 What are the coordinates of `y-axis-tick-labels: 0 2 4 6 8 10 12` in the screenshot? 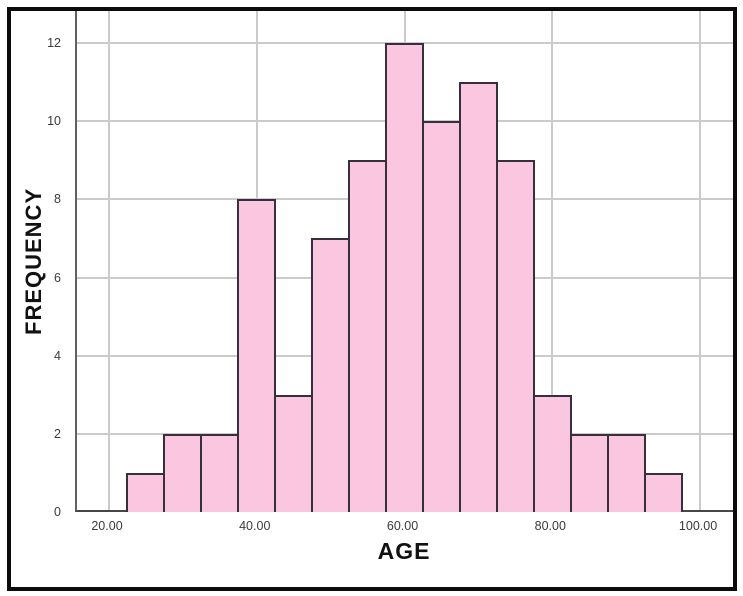 It's located at (40, 265).